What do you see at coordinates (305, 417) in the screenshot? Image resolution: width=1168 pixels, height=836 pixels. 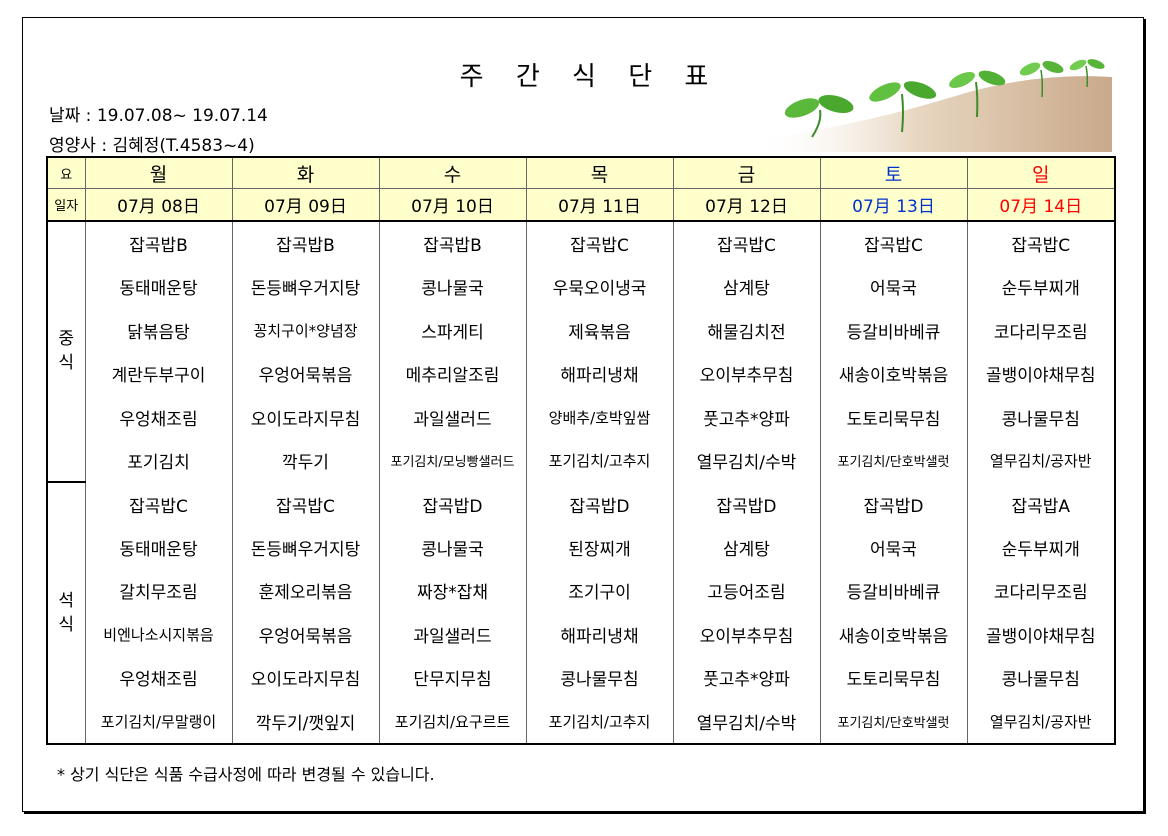 I see `lunch-dish: 오이도라지무침` at bounding box center [305, 417].